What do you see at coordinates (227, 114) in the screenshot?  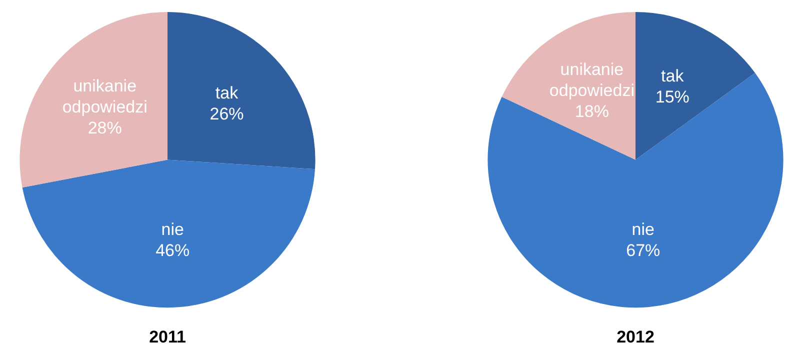 I see `data-label: 26%` at bounding box center [227, 114].